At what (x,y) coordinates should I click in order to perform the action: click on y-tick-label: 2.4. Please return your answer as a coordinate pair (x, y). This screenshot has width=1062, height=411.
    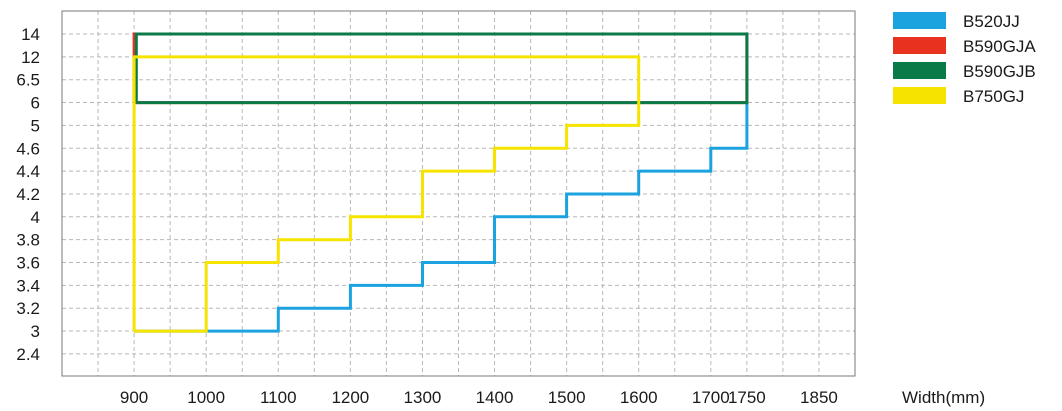
    Looking at the image, I should click on (28, 354).